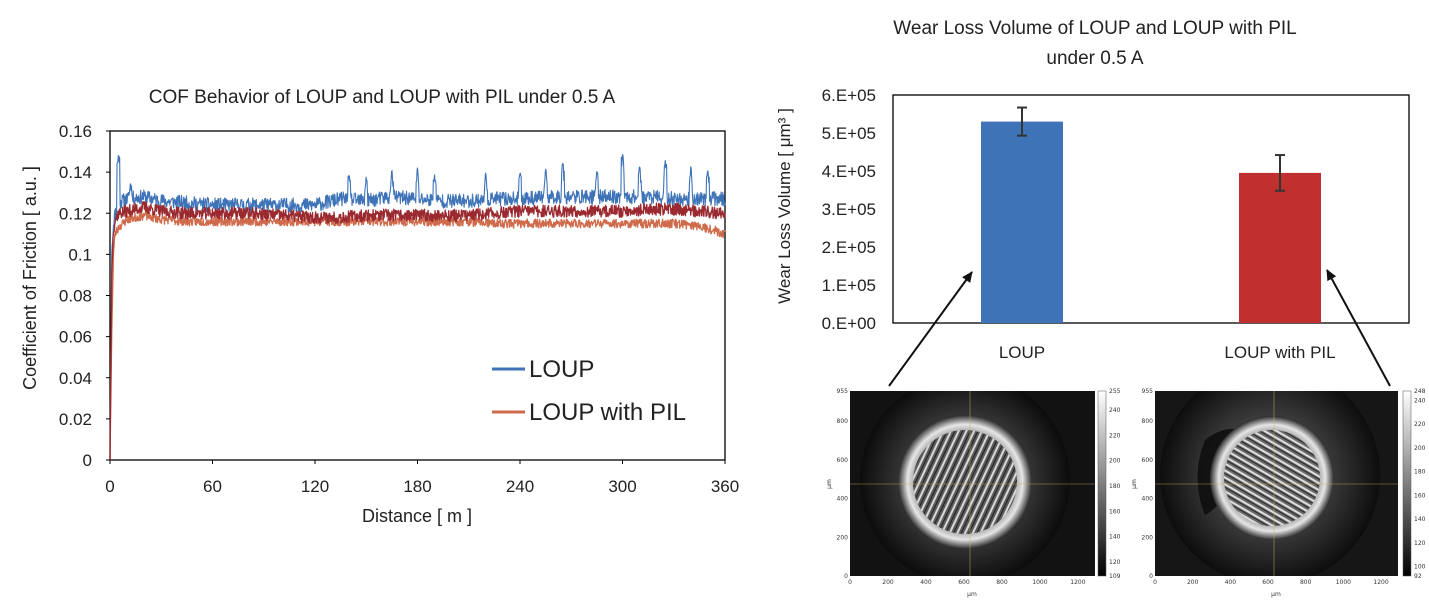 This screenshot has height=600, width=1429. What do you see at coordinates (75, 213) in the screenshot?
I see `cof-y-tick-label: 0.12` at bounding box center [75, 213].